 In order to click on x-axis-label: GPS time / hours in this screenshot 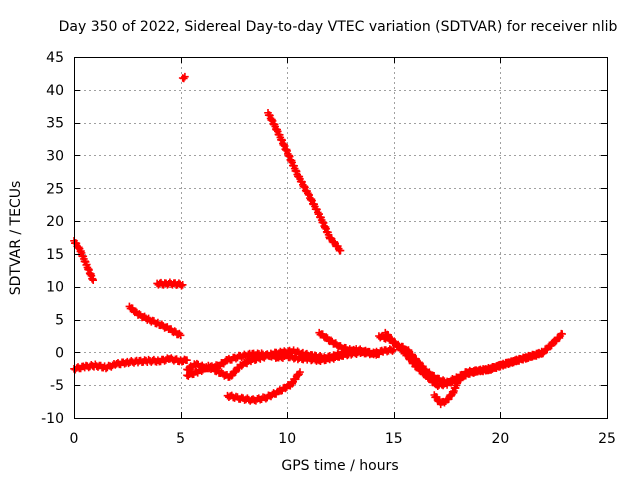, I will do `click(339, 466)`.